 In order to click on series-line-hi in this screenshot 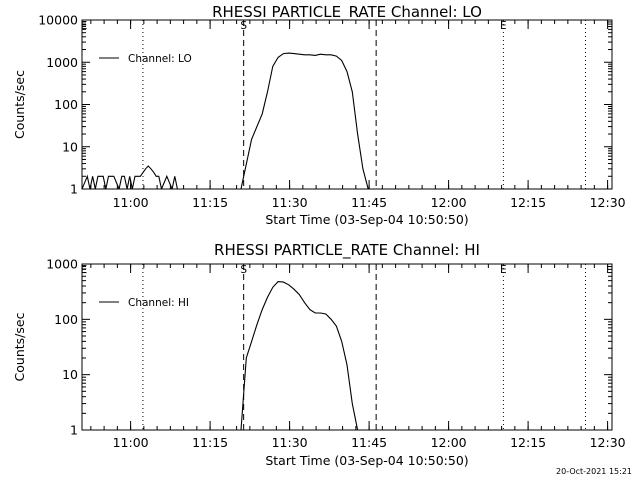, I will do `click(304, 355)`.